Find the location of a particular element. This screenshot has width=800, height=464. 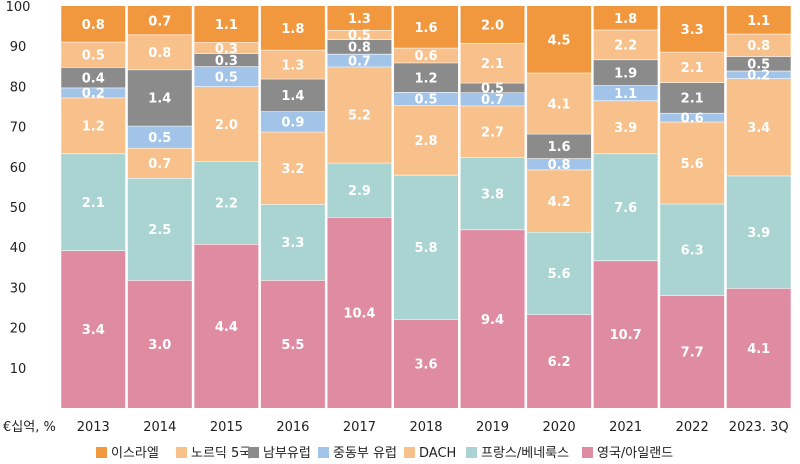

segment-value-label: 2.5 is located at coordinates (159, 230).